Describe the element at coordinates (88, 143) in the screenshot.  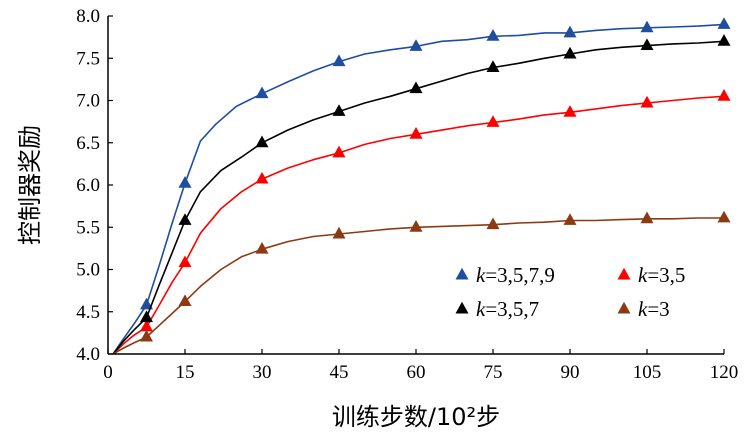
I see `y-tick-label: 6.5` at that location.